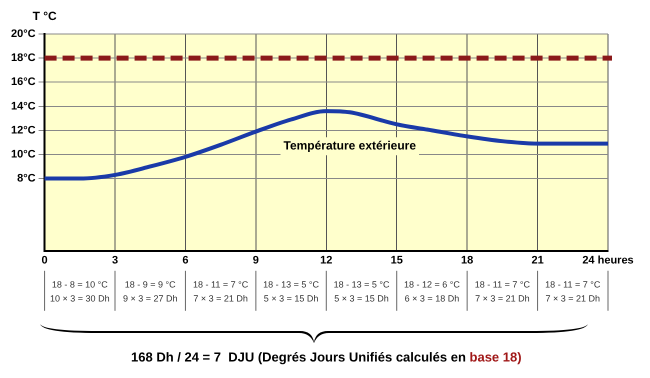  I want to click on x-tick-label: 0, so click(45, 260).